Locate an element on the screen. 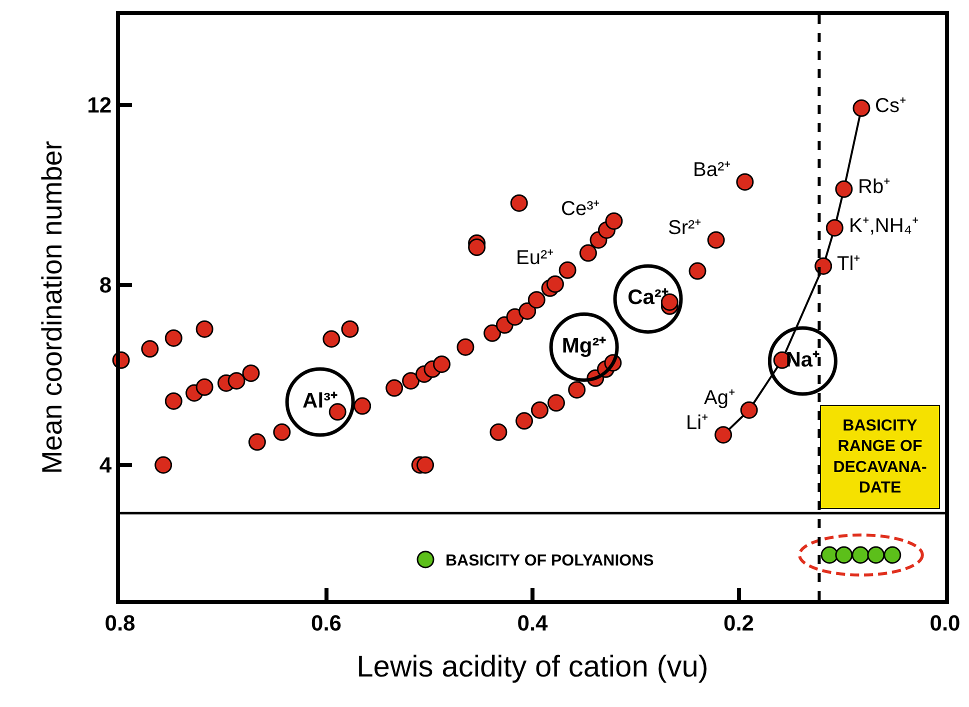 This screenshot has width=969, height=707. annotation: Rb⁺ is located at coordinates (874, 187).